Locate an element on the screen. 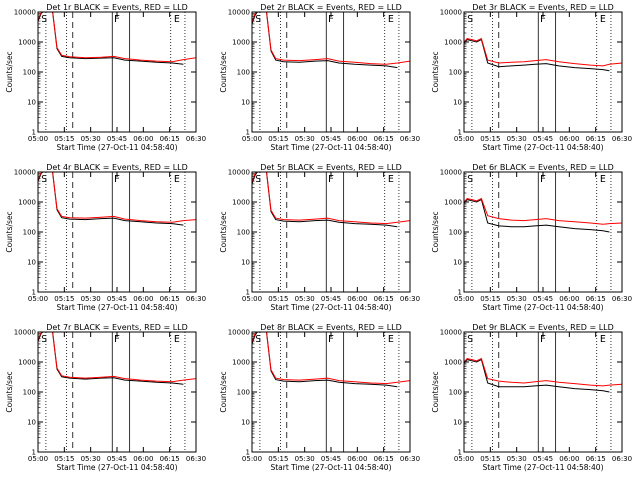  panel-title: Det 4r BLACK = Events, RED = LLD is located at coordinates (117, 167).